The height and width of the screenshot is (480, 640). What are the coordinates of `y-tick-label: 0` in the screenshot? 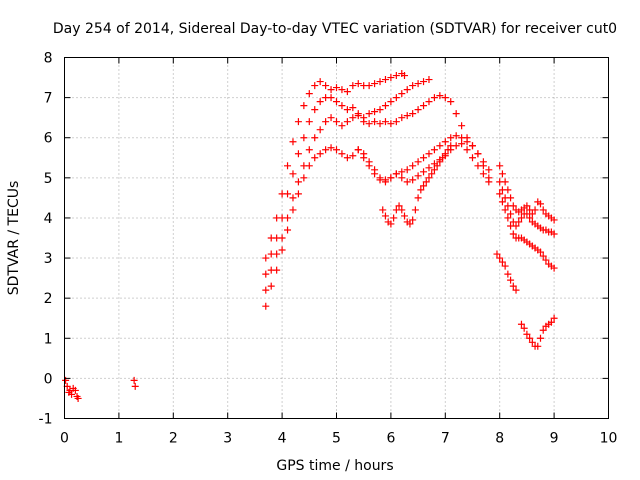 It's located at (48, 379).